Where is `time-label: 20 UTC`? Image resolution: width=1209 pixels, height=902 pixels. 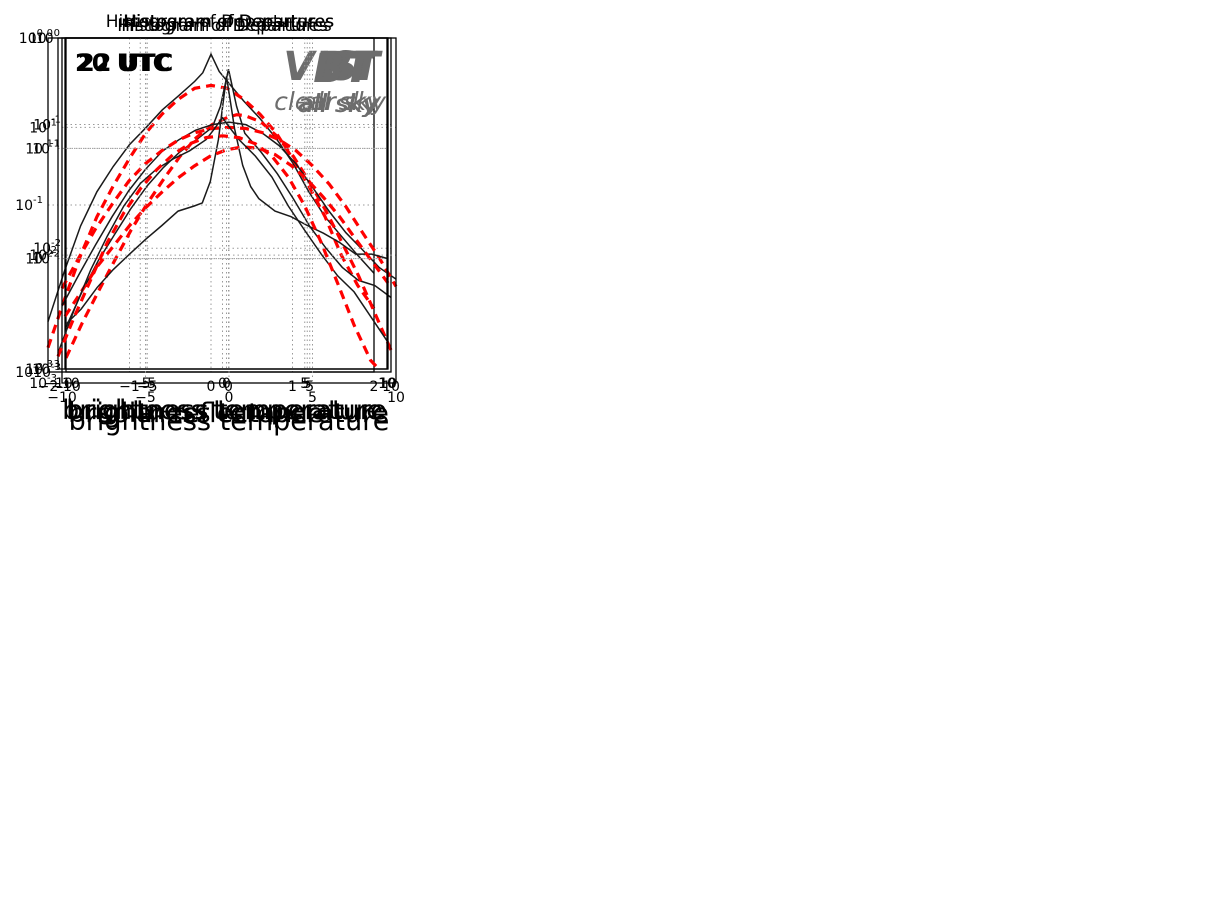
time-label: 20 UTC is located at coordinates (122, 63).